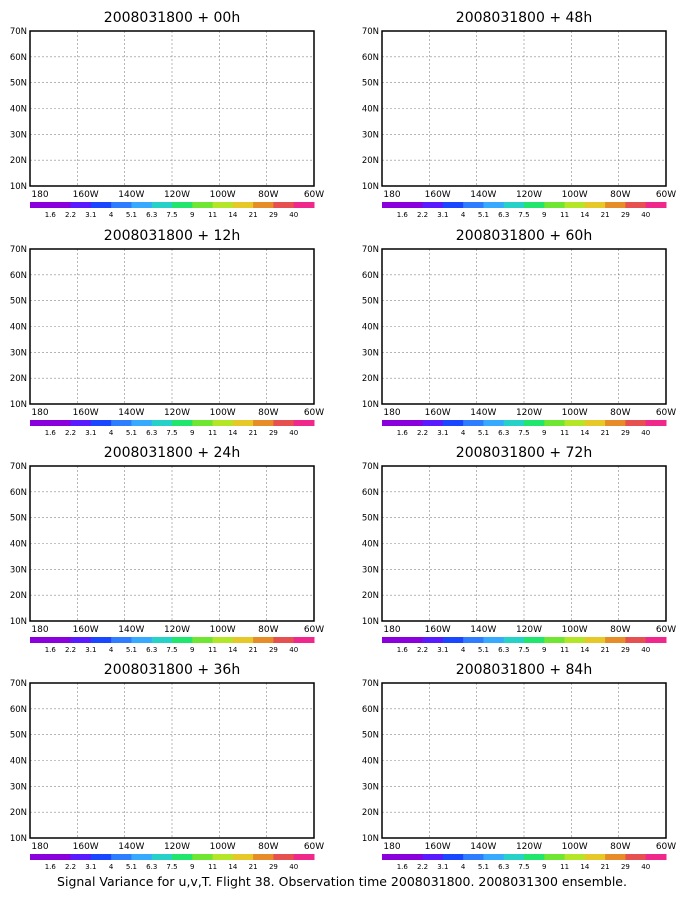  What do you see at coordinates (370, 135) in the screenshot?
I see `lat-tick-label: 30N` at bounding box center [370, 135].